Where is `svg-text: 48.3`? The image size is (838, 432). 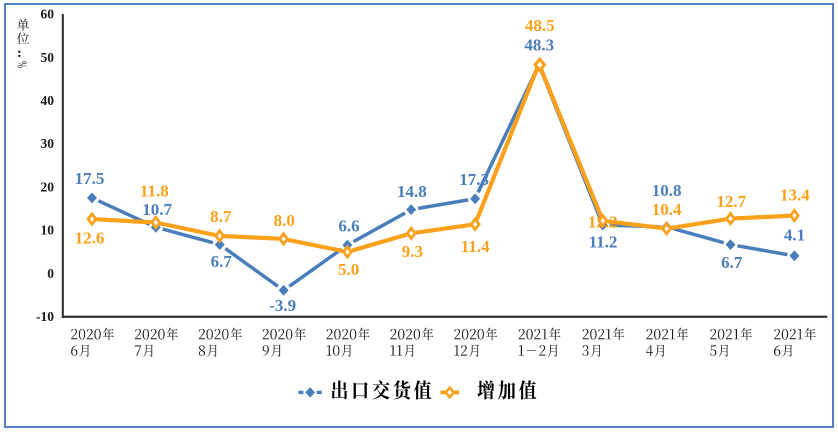 svg-text: 48.3 is located at coordinates (539, 44).